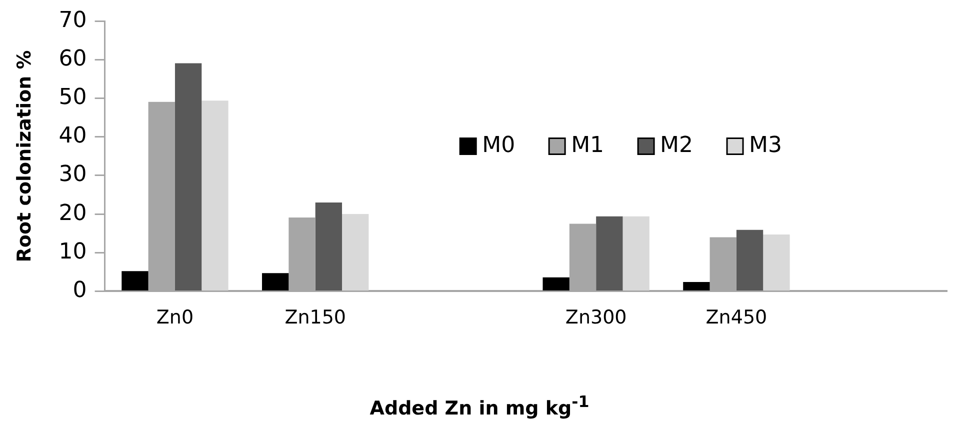 Image resolution: width=959 pixels, height=421 pixels. I want to click on y-tick-label: 60, so click(72, 59).